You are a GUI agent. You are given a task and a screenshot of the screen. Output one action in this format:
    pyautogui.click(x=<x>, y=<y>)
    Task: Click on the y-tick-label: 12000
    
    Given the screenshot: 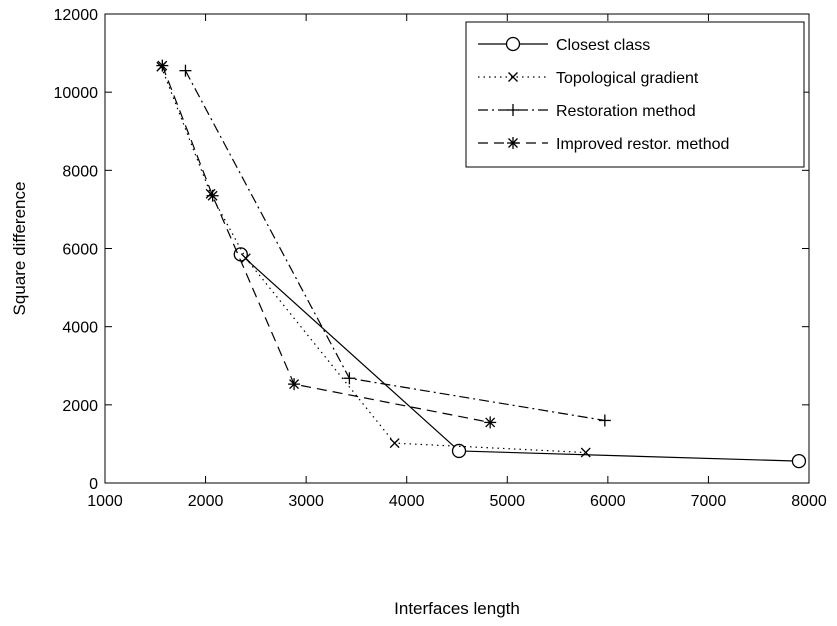 What is the action you would take?
    pyautogui.click(x=76, y=15)
    